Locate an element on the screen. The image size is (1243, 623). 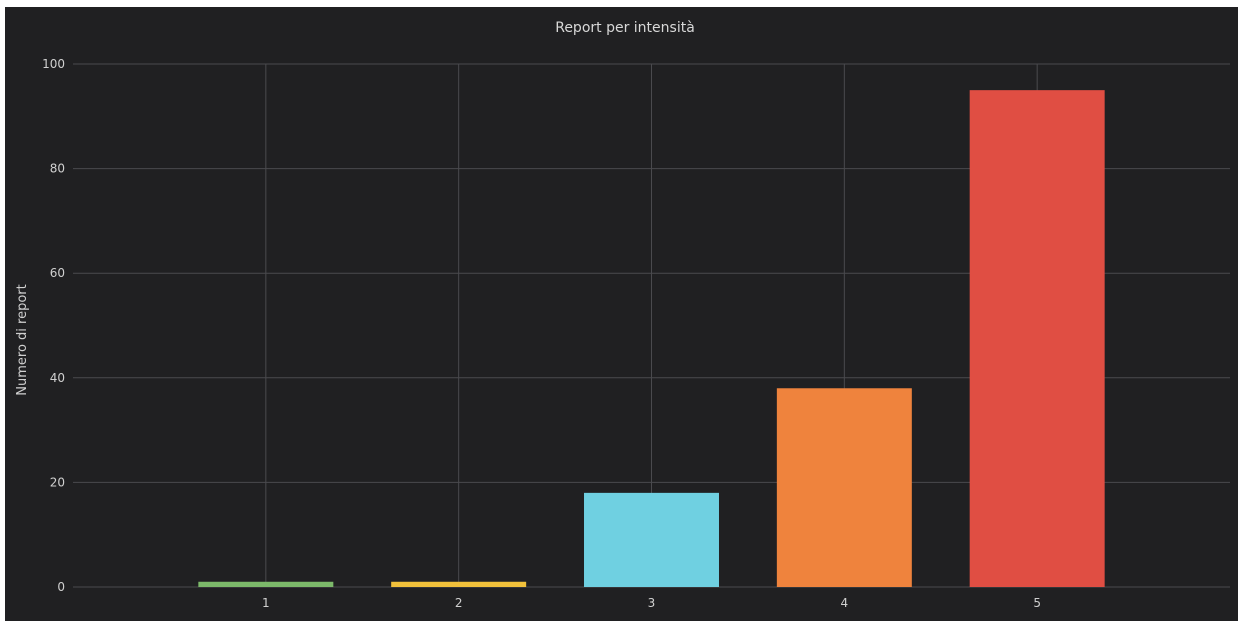
x-tick-label: 4 is located at coordinates (845, 603).